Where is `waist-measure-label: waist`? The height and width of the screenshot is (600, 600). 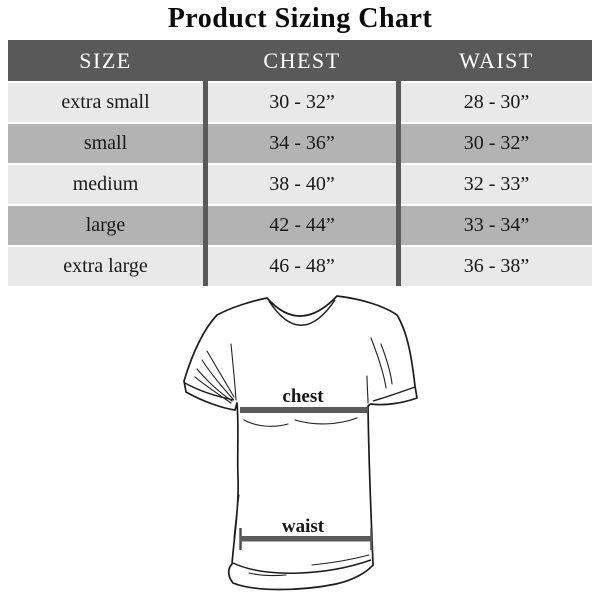
waist-measure-label: waist is located at coordinates (303, 526).